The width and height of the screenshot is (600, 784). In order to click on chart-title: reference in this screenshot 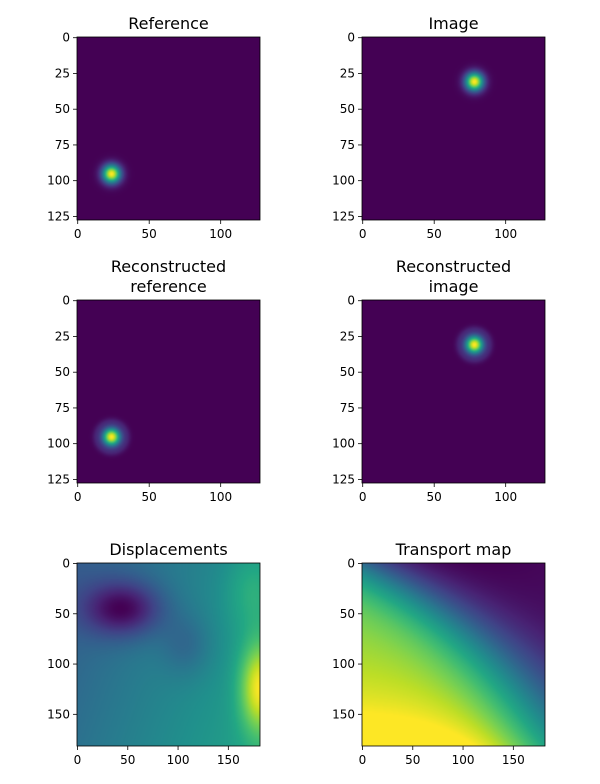, I will do `click(168, 286)`.